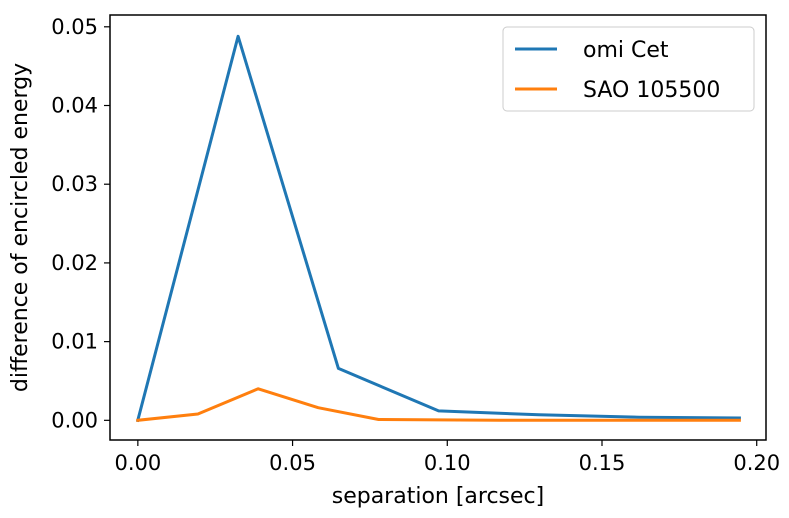  I want to click on legend-label-omi-cet: omi Cet, so click(626, 50).